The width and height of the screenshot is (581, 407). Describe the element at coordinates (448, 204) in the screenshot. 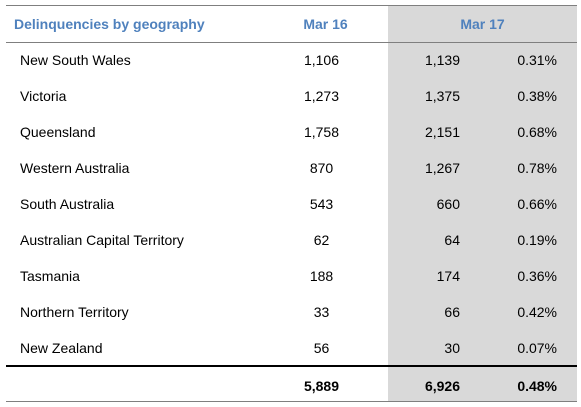

I see `value-mar17: 660` at that location.